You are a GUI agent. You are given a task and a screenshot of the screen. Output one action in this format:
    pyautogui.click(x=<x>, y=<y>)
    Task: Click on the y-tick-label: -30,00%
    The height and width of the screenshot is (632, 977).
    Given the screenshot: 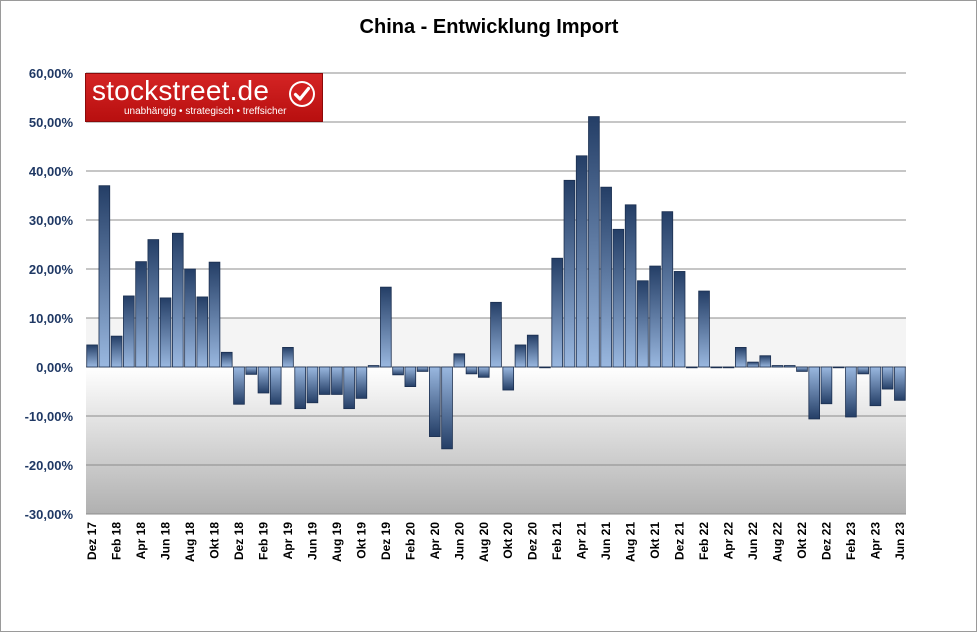 What is the action you would take?
    pyautogui.click(x=49, y=514)
    